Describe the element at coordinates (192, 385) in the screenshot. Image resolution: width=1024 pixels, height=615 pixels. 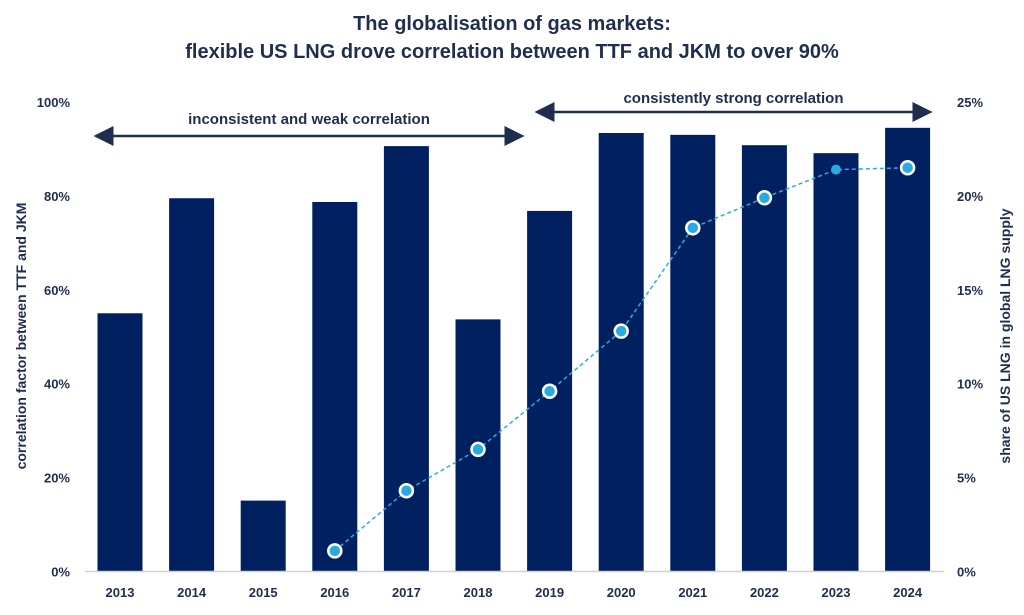
I see `bar-2014` at that location.